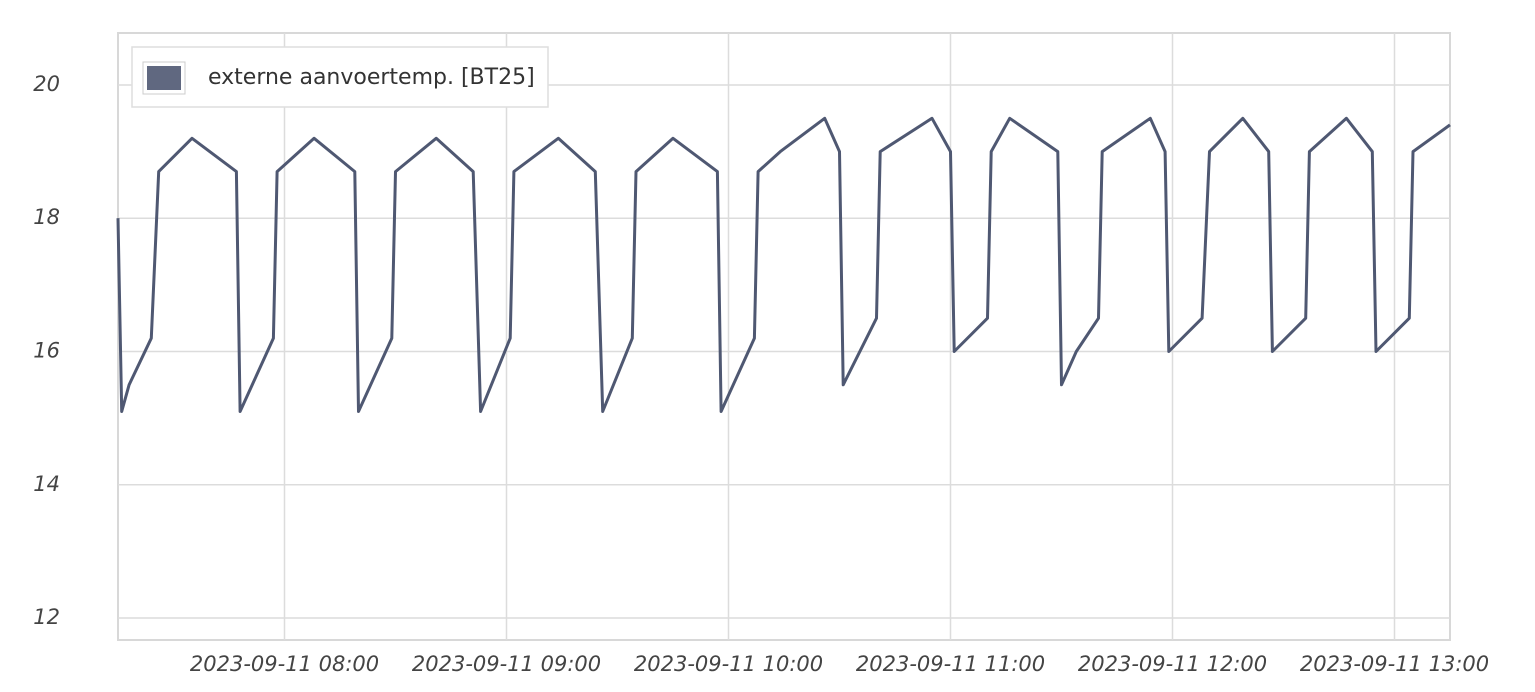 The height and width of the screenshot is (692, 1535). What do you see at coordinates (46, 217) in the screenshot?
I see `y-tick-label: 18` at bounding box center [46, 217].